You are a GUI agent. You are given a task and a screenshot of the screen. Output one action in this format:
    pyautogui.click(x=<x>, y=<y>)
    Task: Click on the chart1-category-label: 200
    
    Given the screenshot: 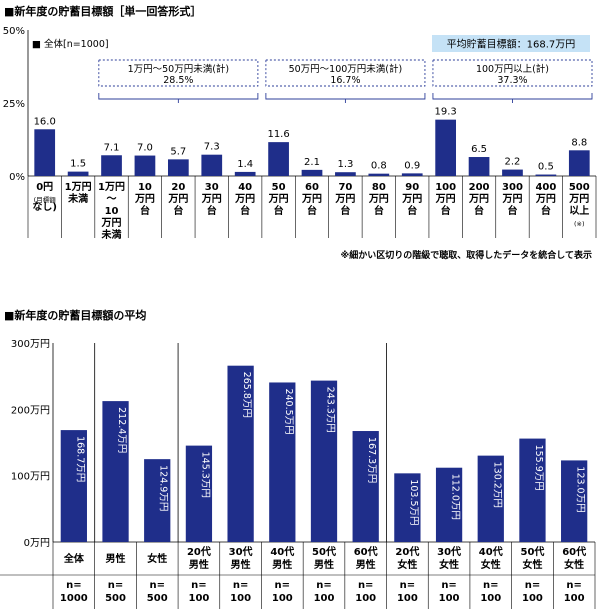 What is the action you would take?
    pyautogui.click(x=479, y=187)
    